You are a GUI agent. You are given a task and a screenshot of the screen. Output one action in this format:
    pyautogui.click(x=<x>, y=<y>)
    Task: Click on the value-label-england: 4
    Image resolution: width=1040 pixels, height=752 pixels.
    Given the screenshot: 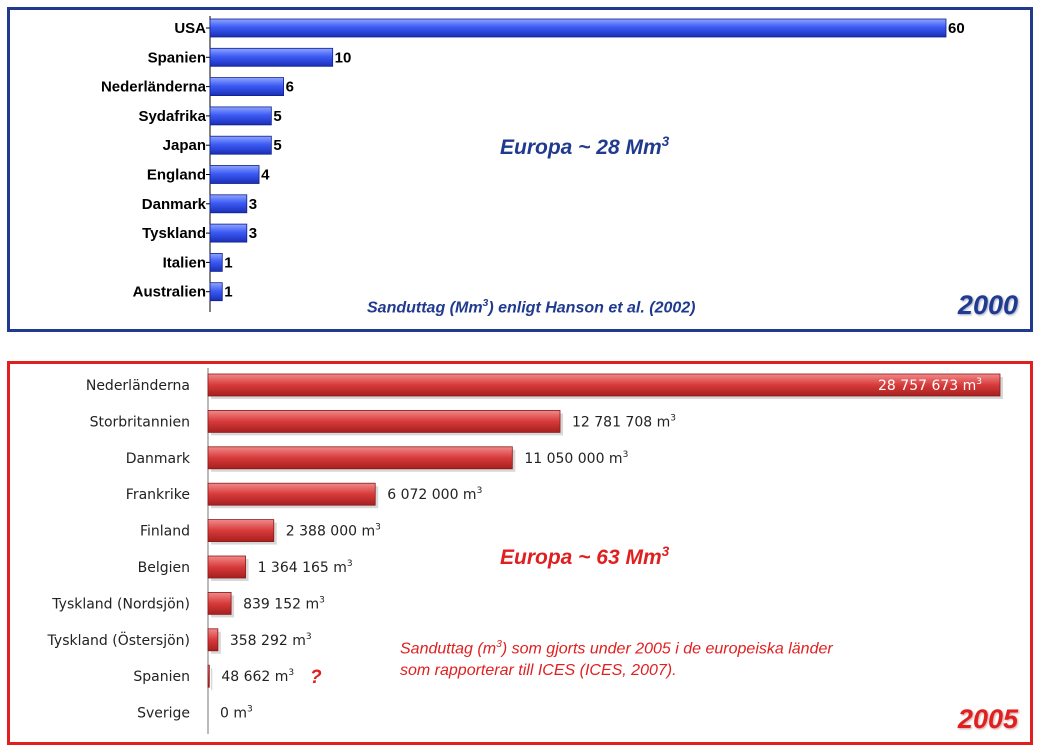 What is the action you would take?
    pyautogui.click(x=265, y=175)
    